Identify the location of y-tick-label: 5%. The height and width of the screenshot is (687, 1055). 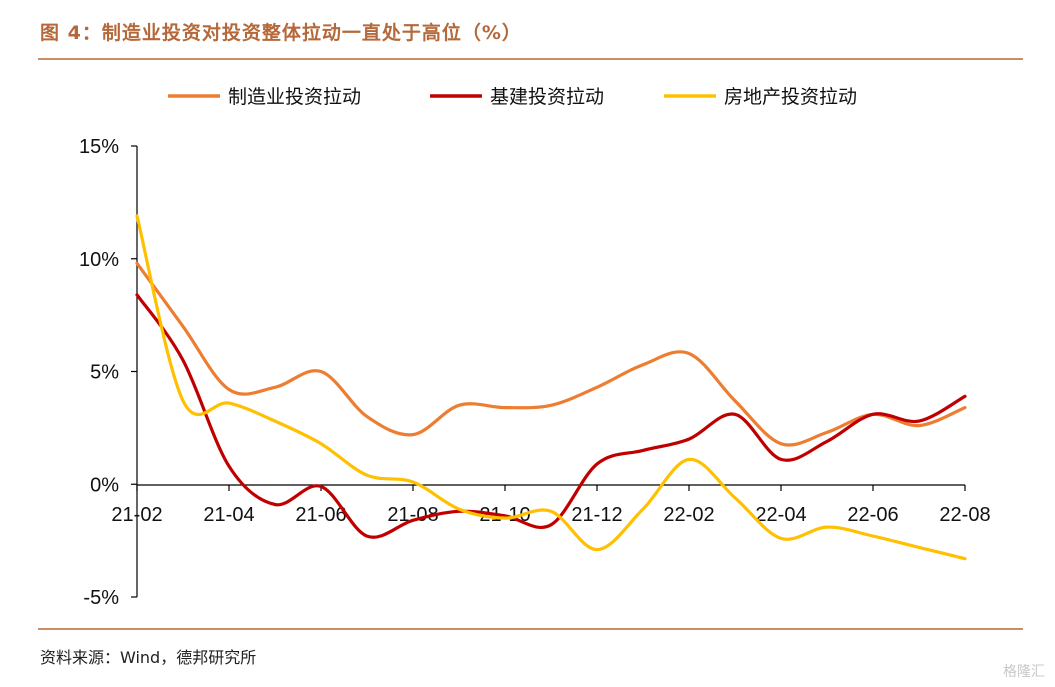
(104, 373).